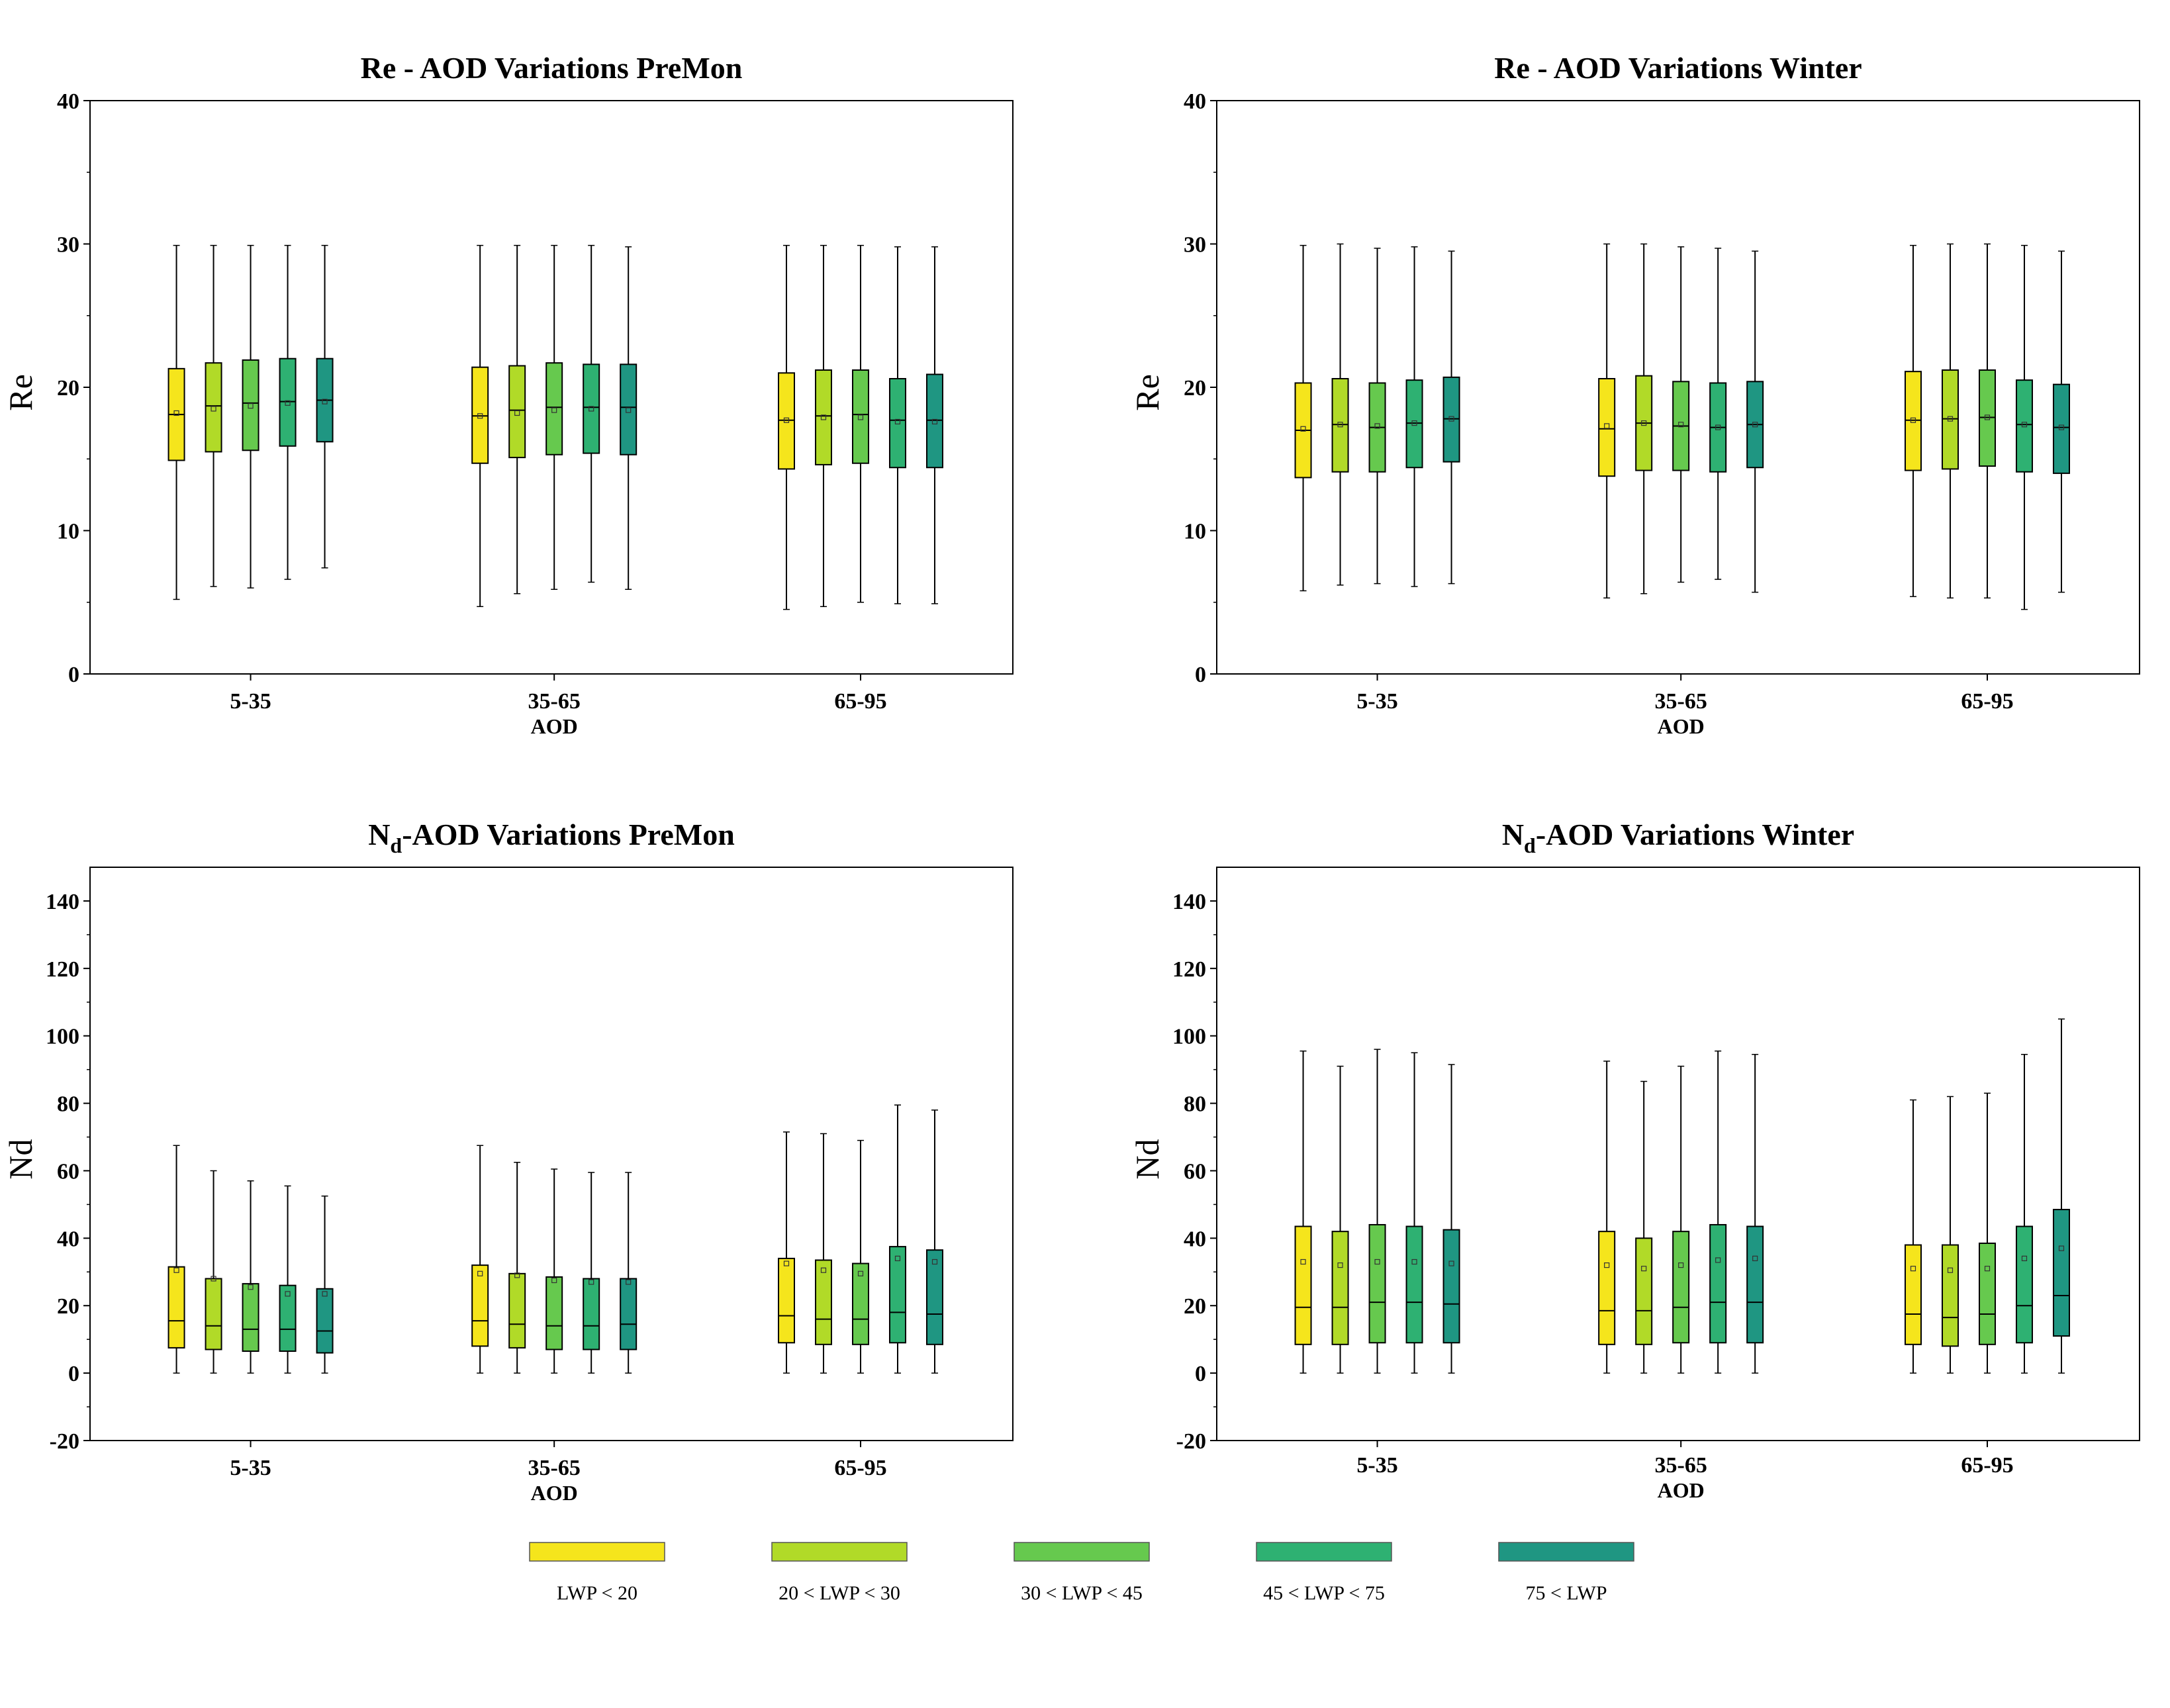 Image resolution: width=2170 pixels, height=1708 pixels. I want to click on y-tick-label: 100, so click(62, 1037).